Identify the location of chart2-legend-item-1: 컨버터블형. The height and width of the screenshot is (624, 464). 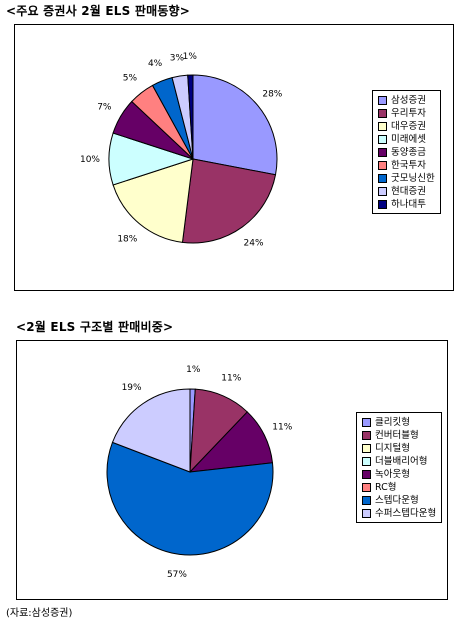
(399, 435).